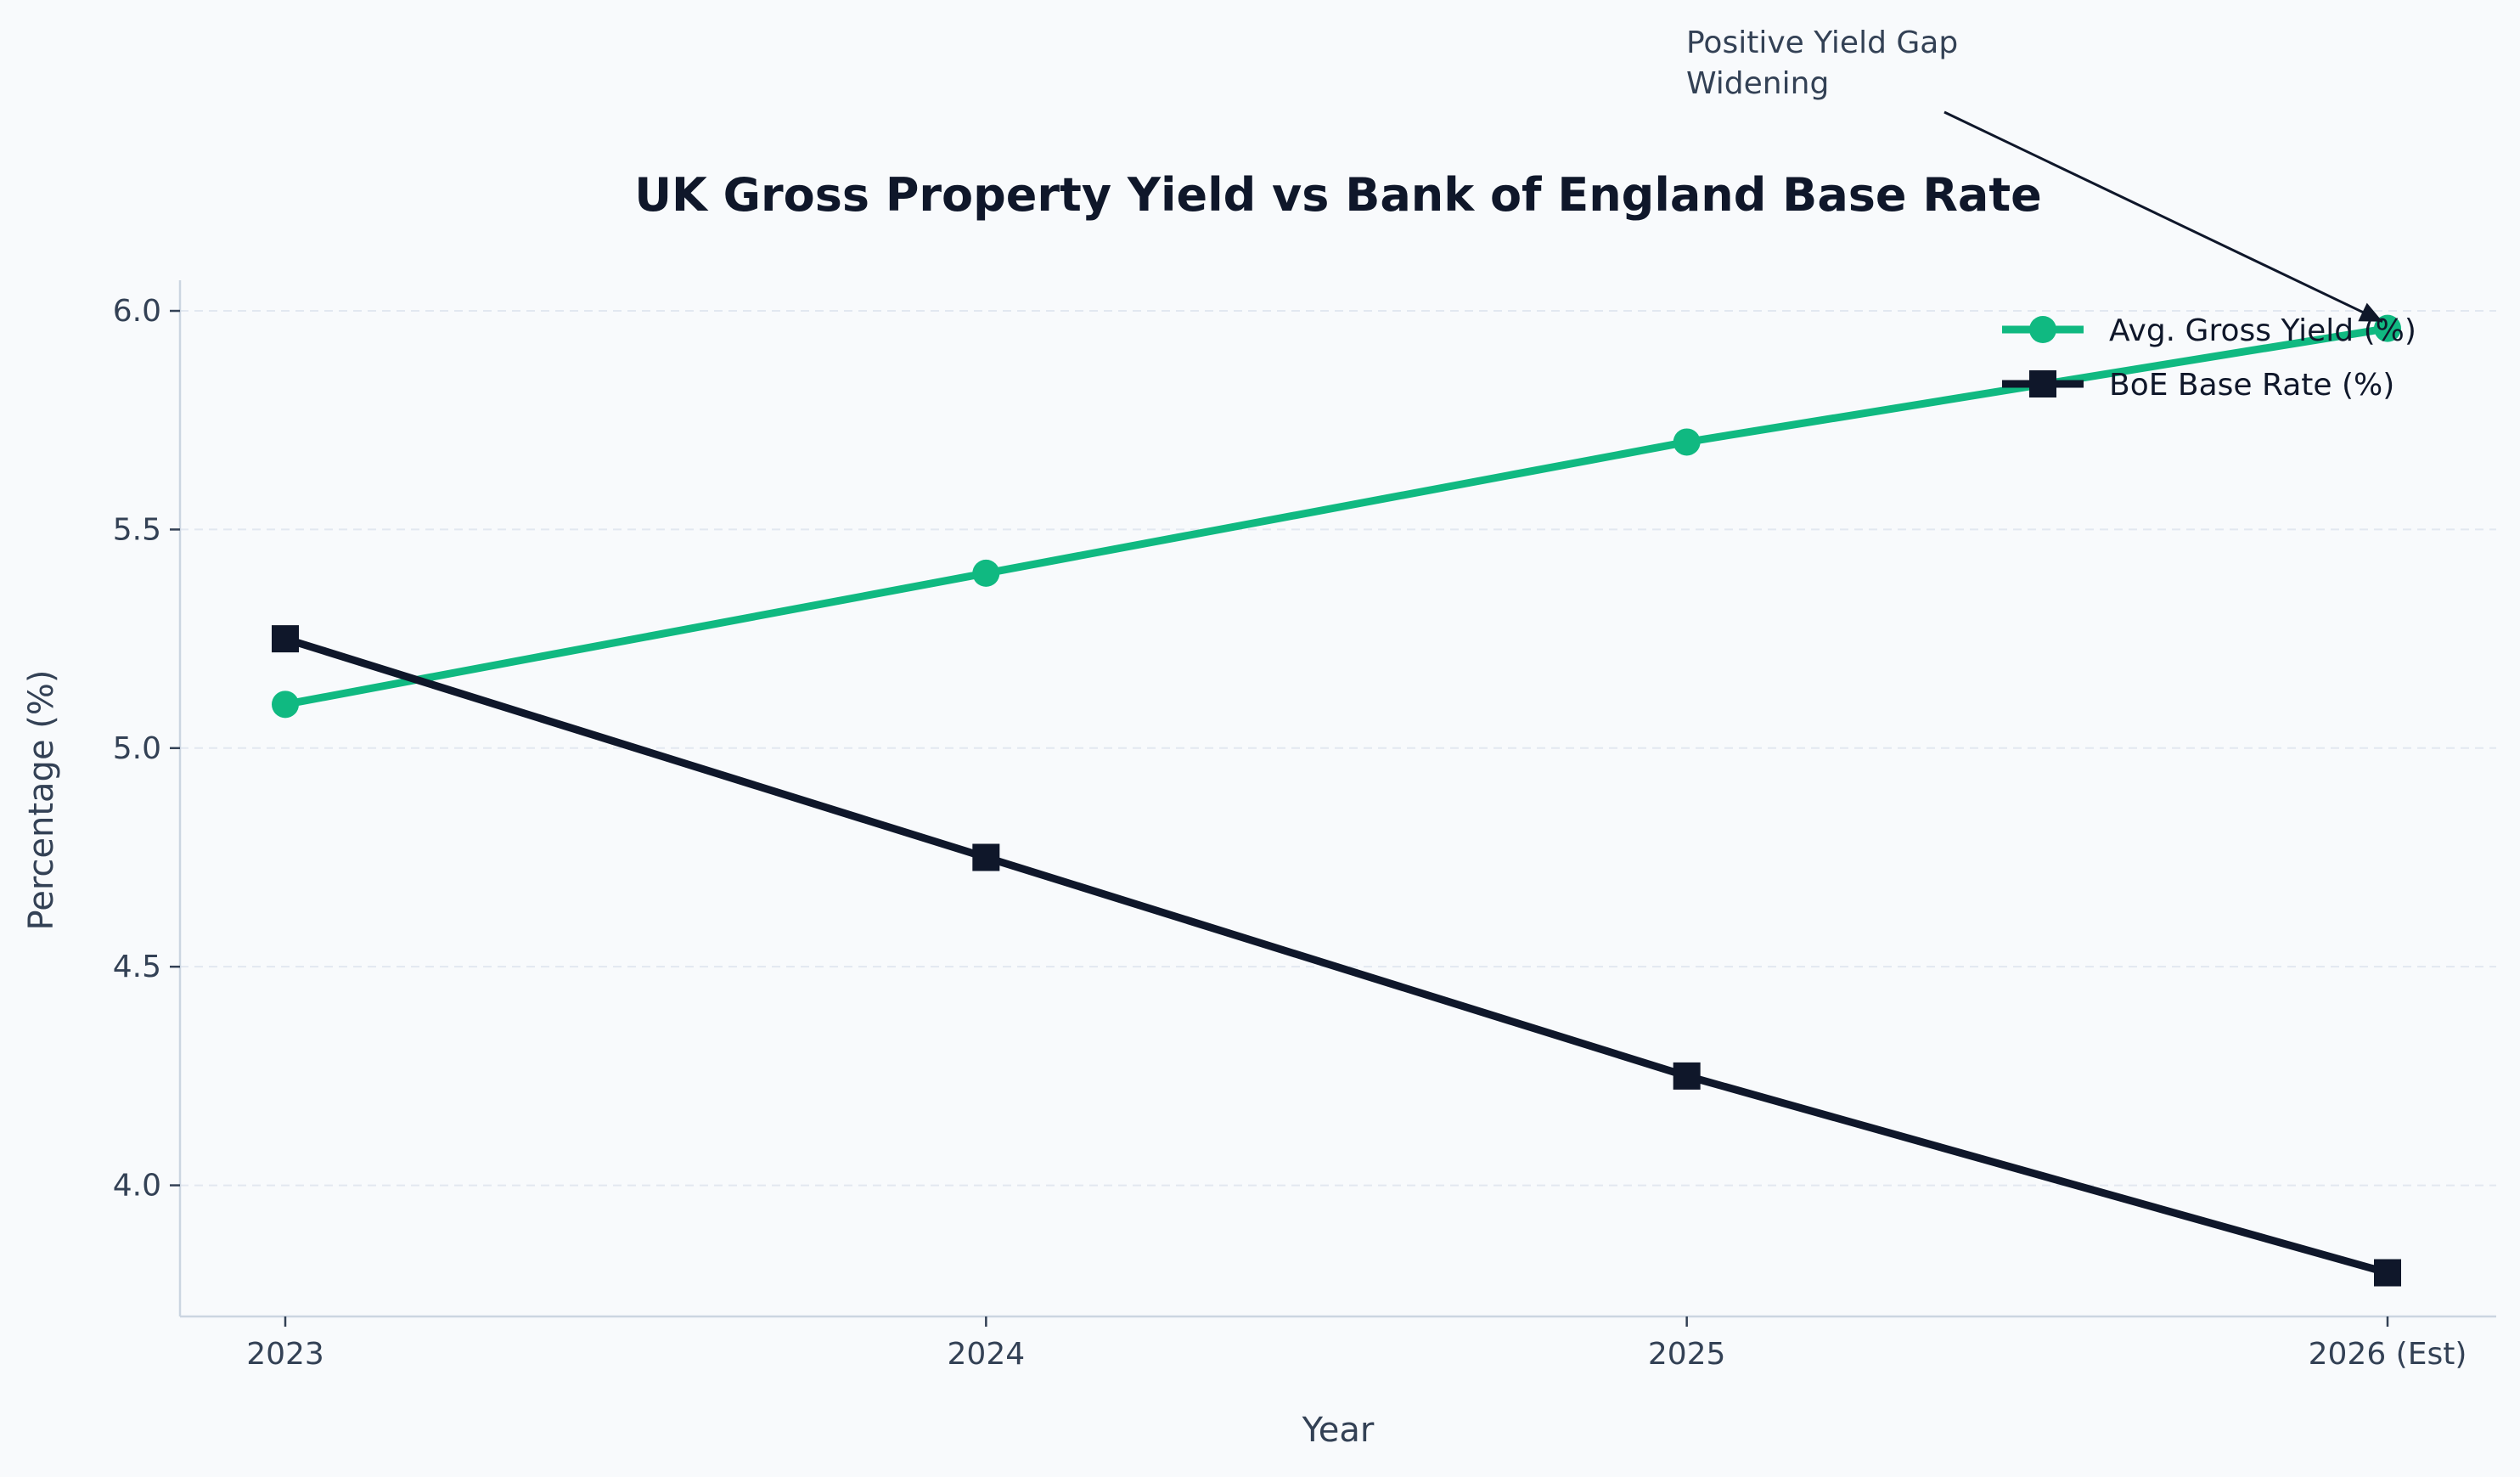  What do you see at coordinates (987, 1354) in the screenshot?
I see `x-tick-label: 2024` at bounding box center [987, 1354].